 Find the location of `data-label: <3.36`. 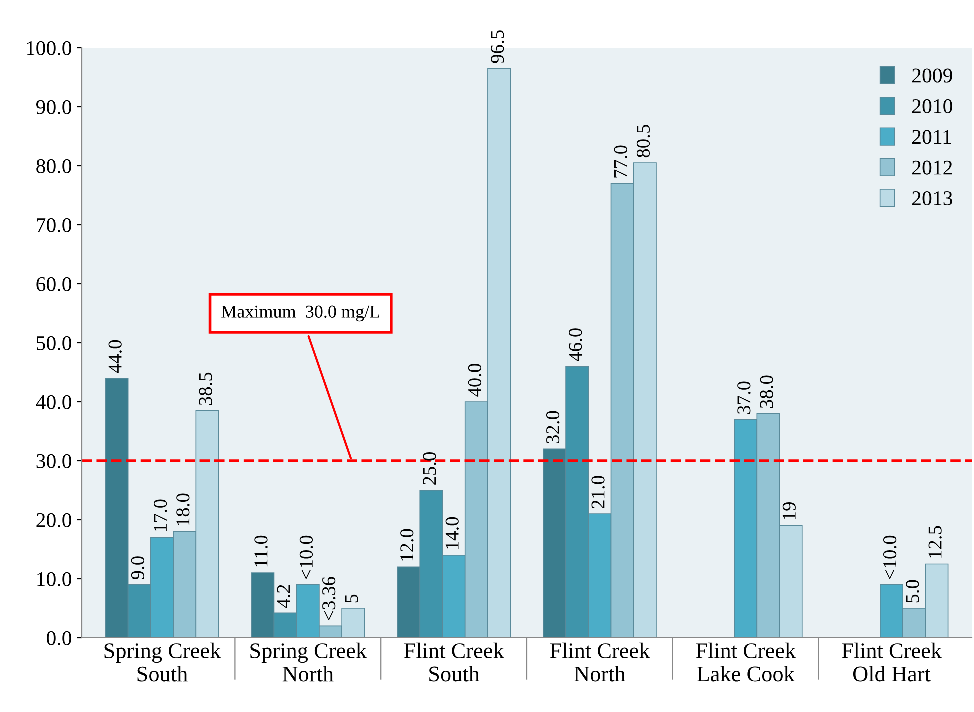

data-label: <3.36 is located at coordinates (329, 599).